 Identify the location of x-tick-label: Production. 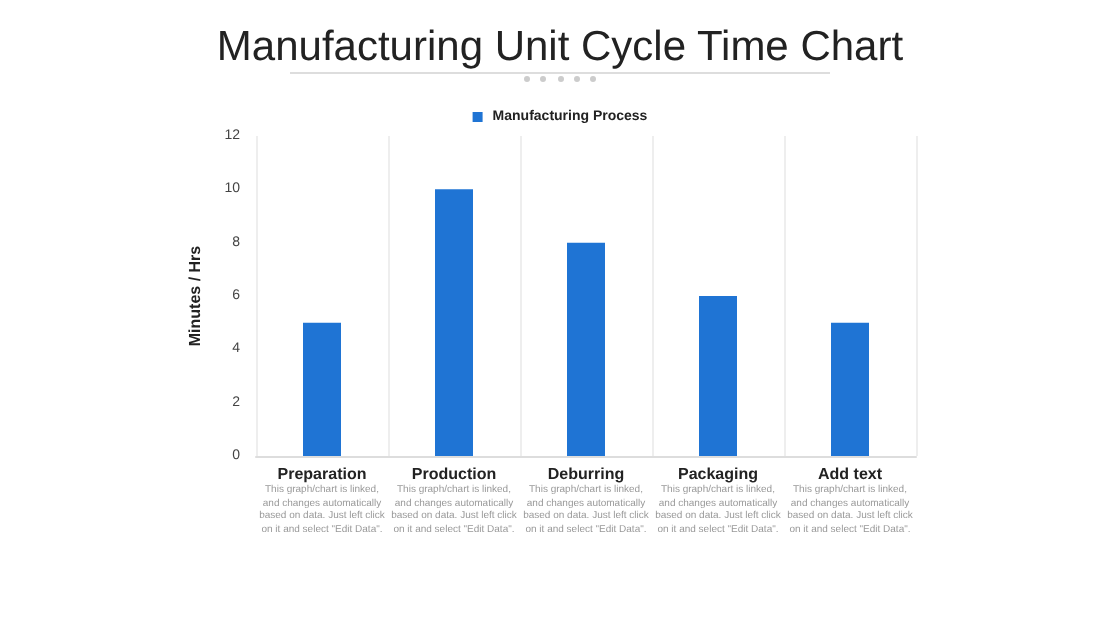
(454, 474).